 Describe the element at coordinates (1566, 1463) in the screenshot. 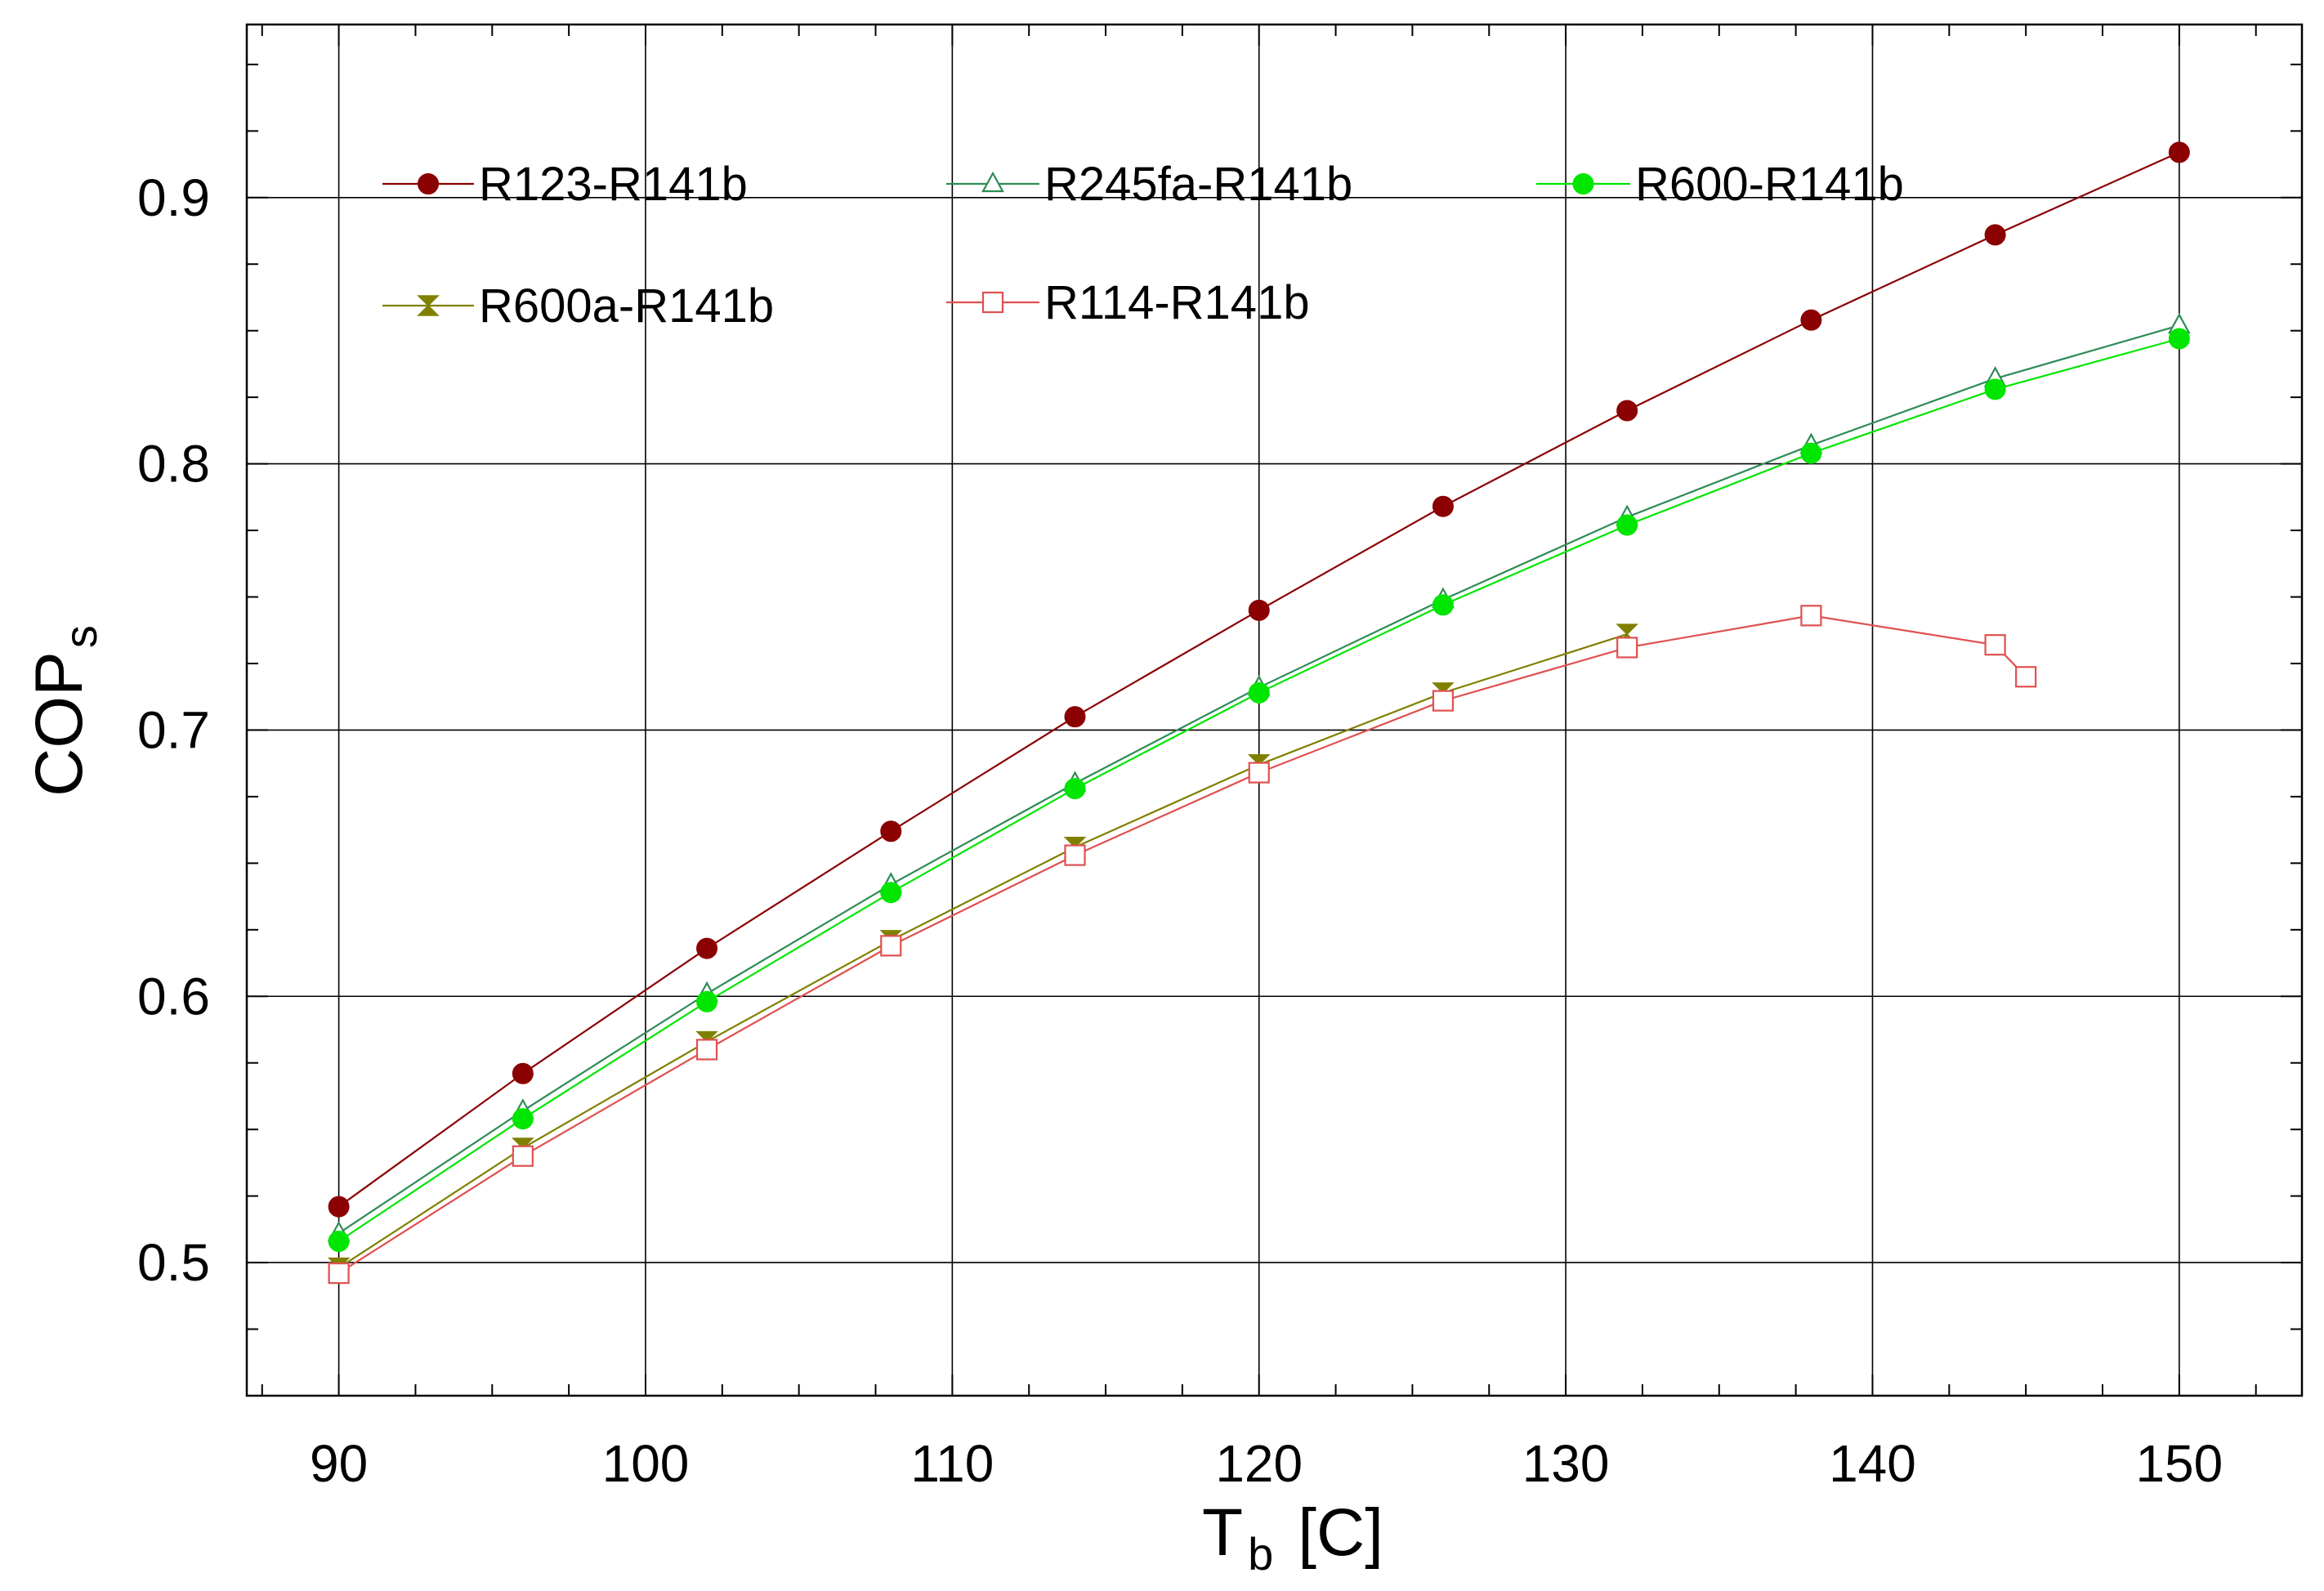

I see `x-tick-label: 130` at that location.